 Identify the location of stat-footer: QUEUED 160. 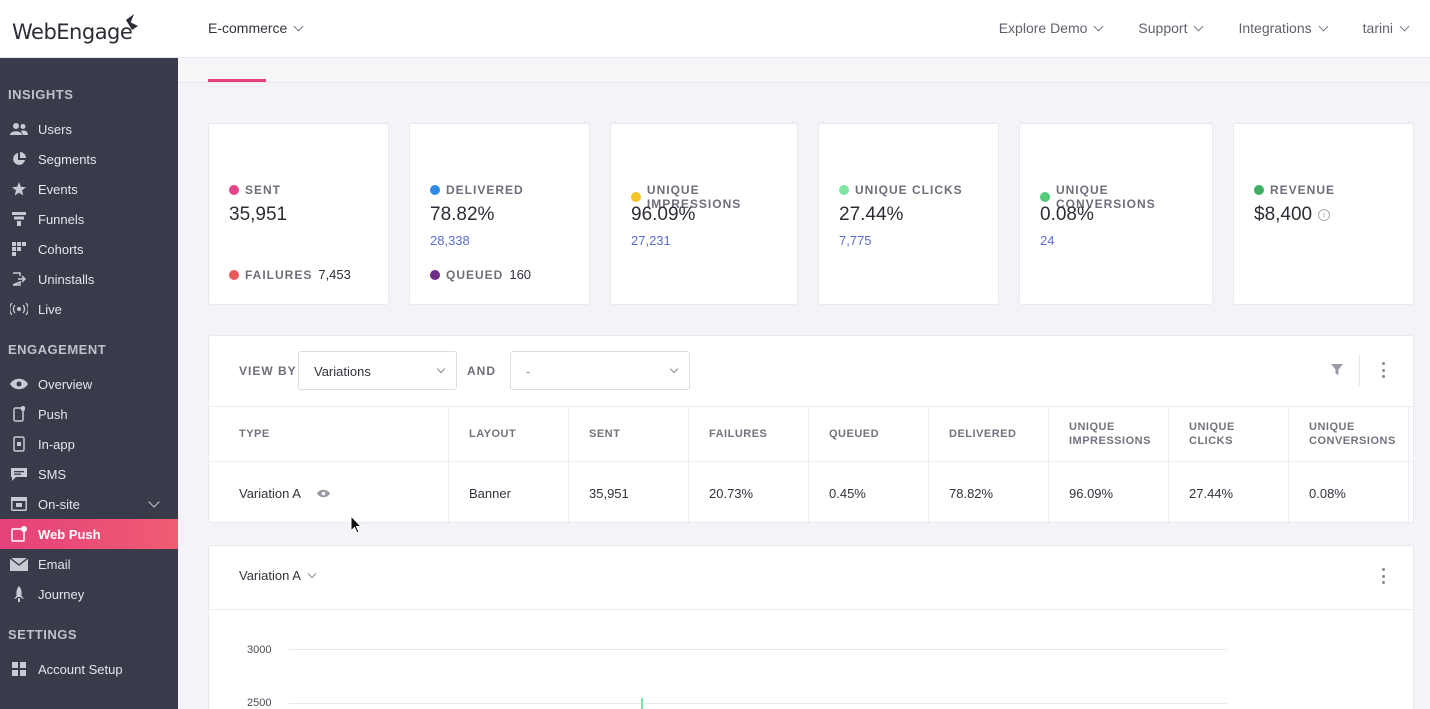
(480, 274).